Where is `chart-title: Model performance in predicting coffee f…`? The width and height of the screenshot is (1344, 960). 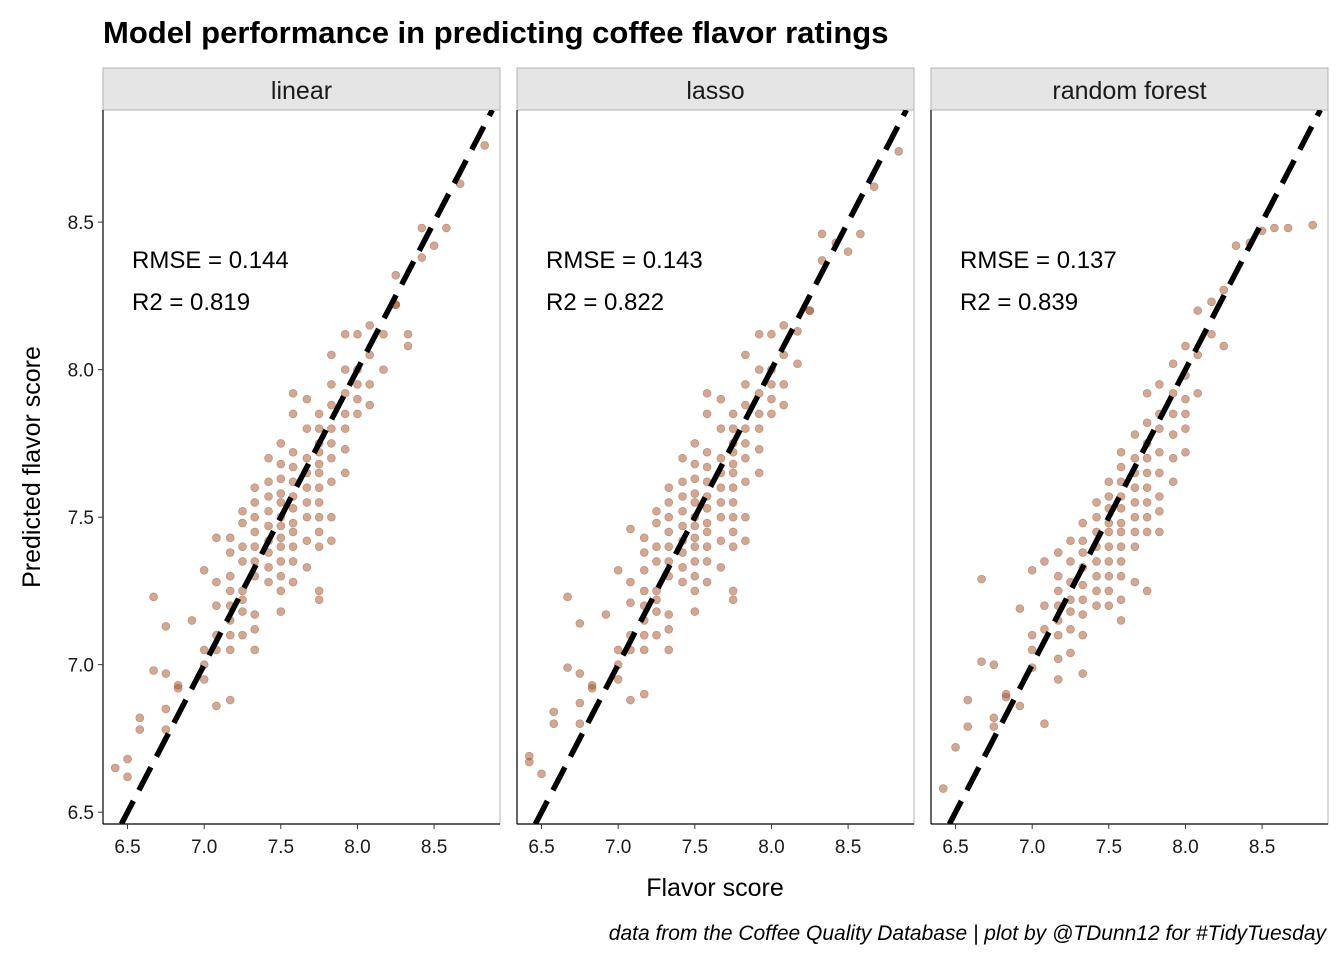 chart-title: Model performance in predicting coffee f… is located at coordinates (495, 32).